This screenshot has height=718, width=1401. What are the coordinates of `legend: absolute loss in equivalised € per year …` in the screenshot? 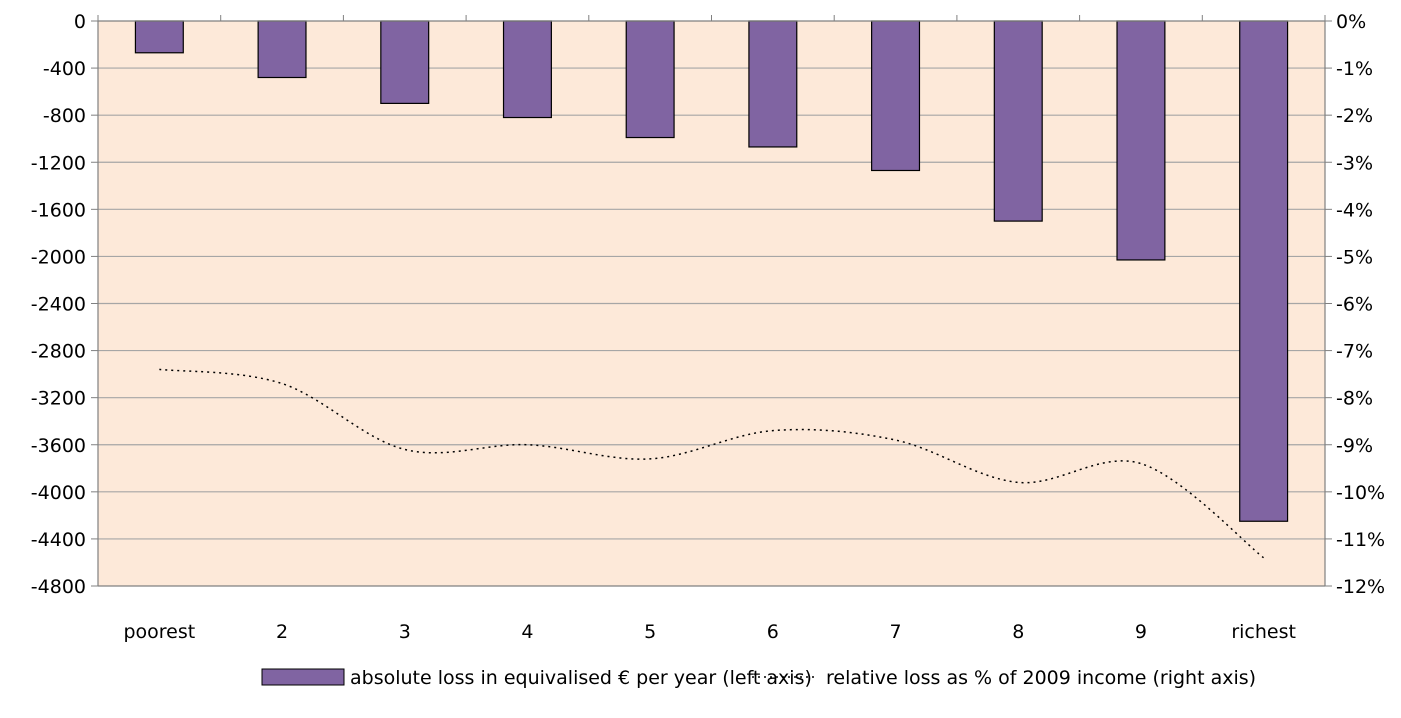 It's located at (758, 678).